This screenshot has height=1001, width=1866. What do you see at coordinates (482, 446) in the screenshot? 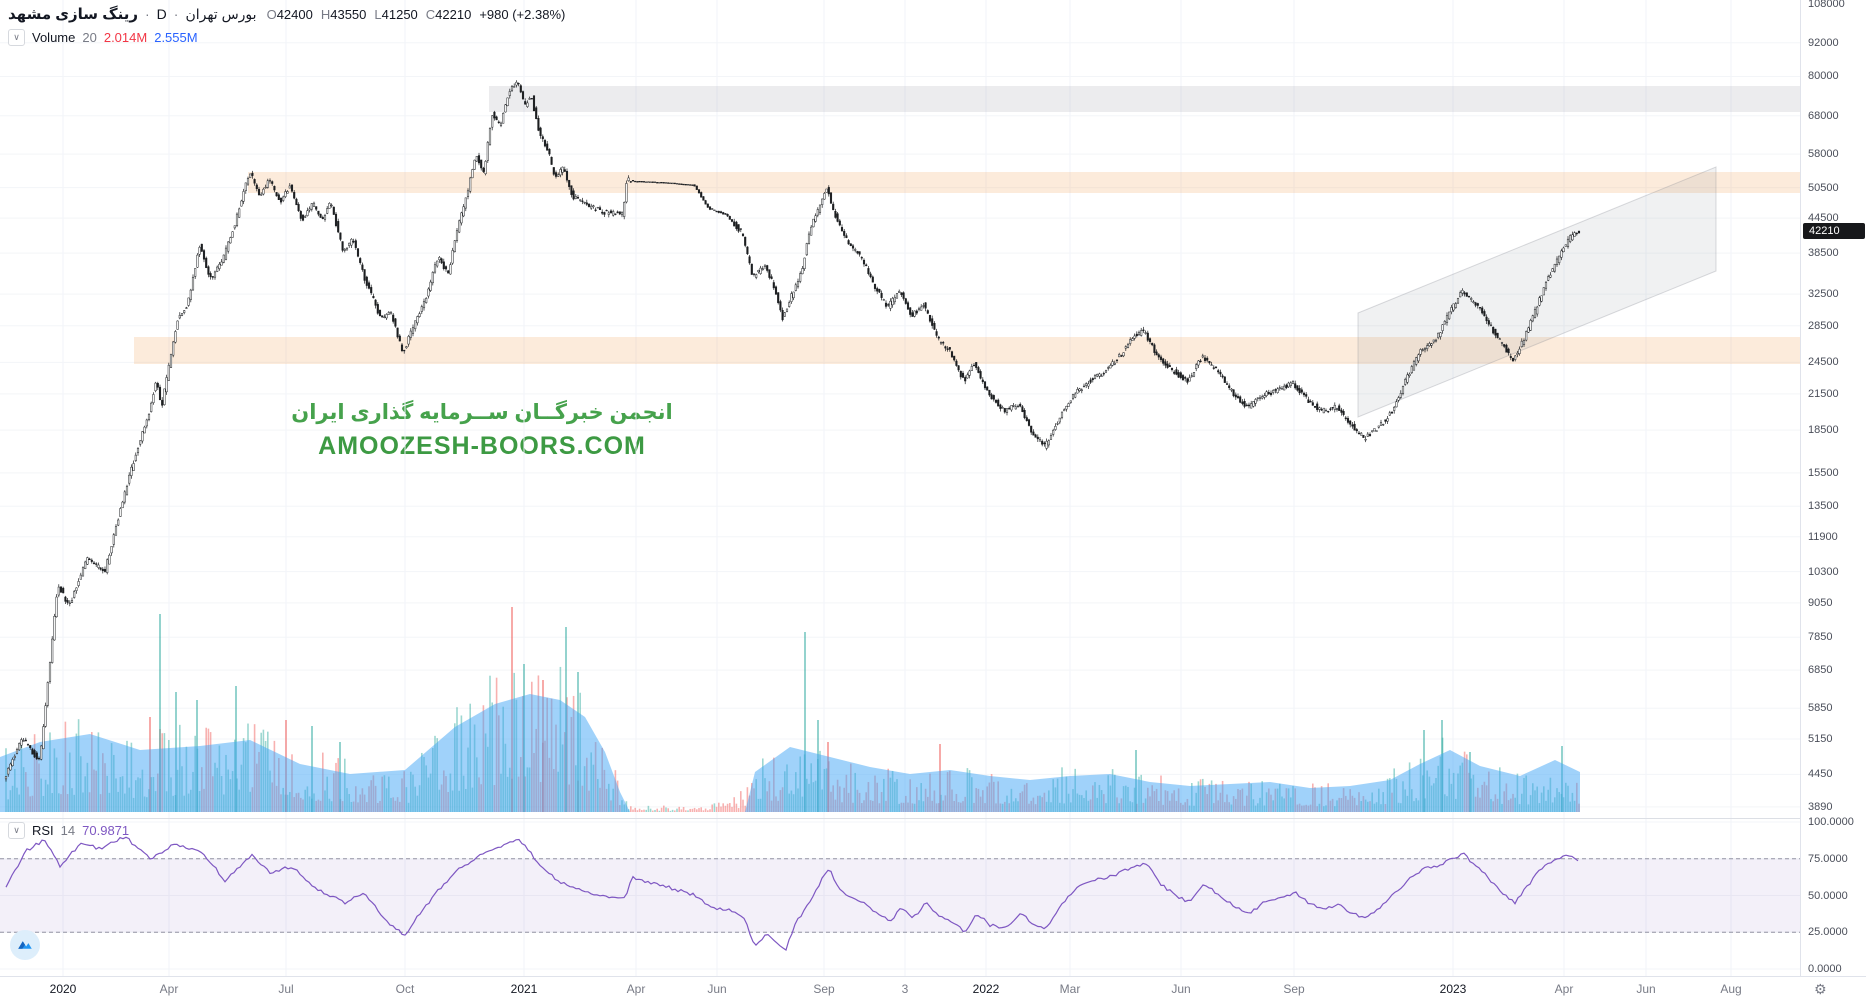
I see `watermark-line2: AMOOZESH-BOORS.COM` at bounding box center [482, 446].